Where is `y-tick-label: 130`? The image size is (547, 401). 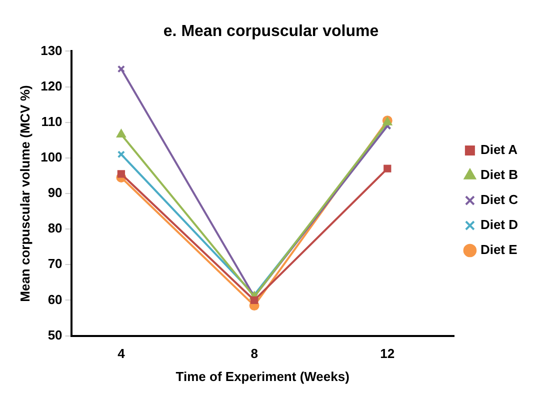 y-tick-label: 130 is located at coordinates (51, 50).